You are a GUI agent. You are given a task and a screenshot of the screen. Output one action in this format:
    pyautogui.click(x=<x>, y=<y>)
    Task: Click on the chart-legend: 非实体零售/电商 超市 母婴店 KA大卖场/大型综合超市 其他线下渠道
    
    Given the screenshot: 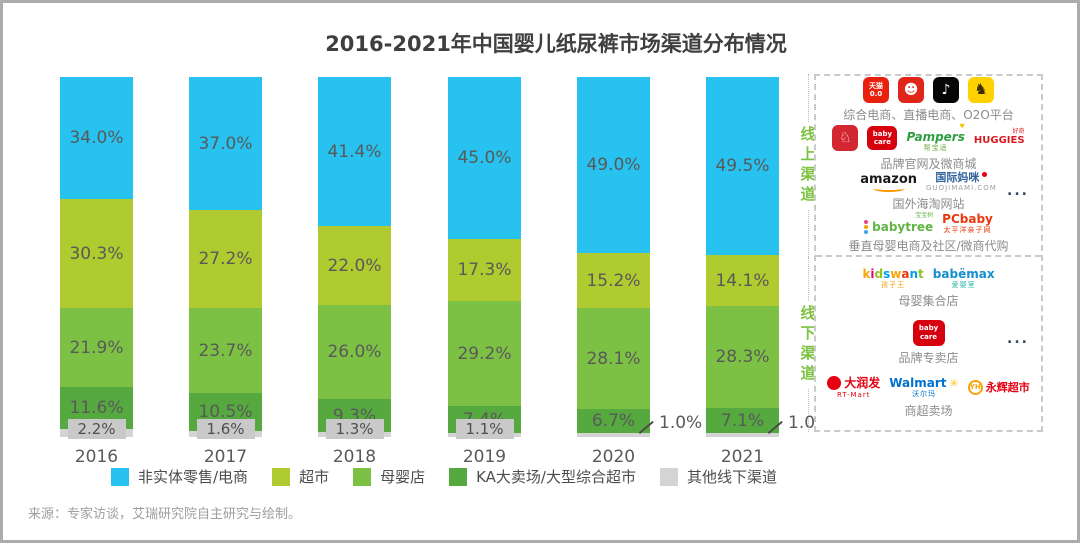 What is the action you would take?
    pyautogui.click(x=444, y=476)
    